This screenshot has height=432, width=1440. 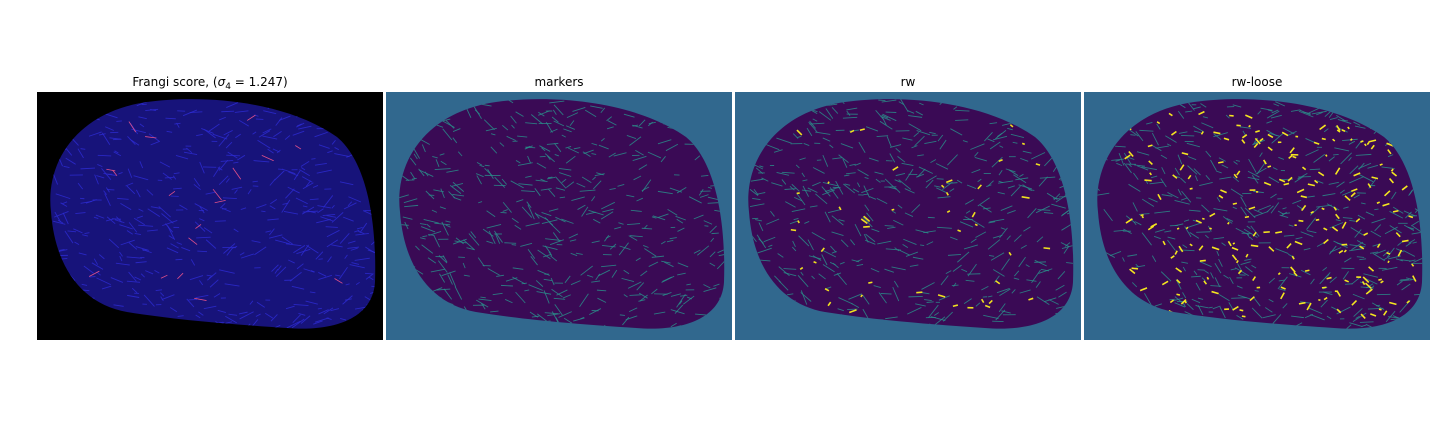 I want to click on frangi-score-svg, so click(x=210, y=216).